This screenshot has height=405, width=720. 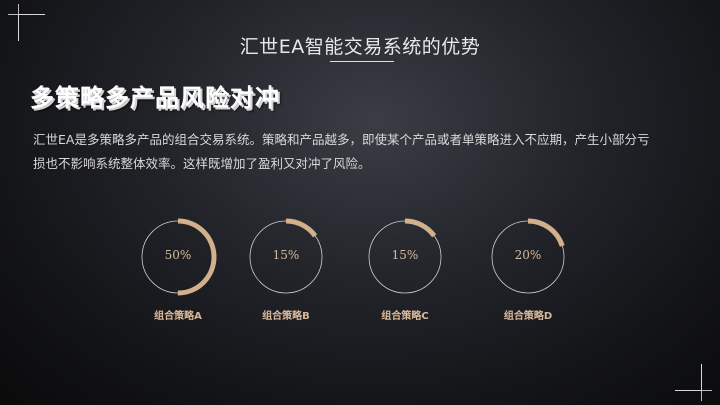 What do you see at coordinates (178, 316) in the screenshot?
I see `donut-category-label: 组合策略A` at bounding box center [178, 316].